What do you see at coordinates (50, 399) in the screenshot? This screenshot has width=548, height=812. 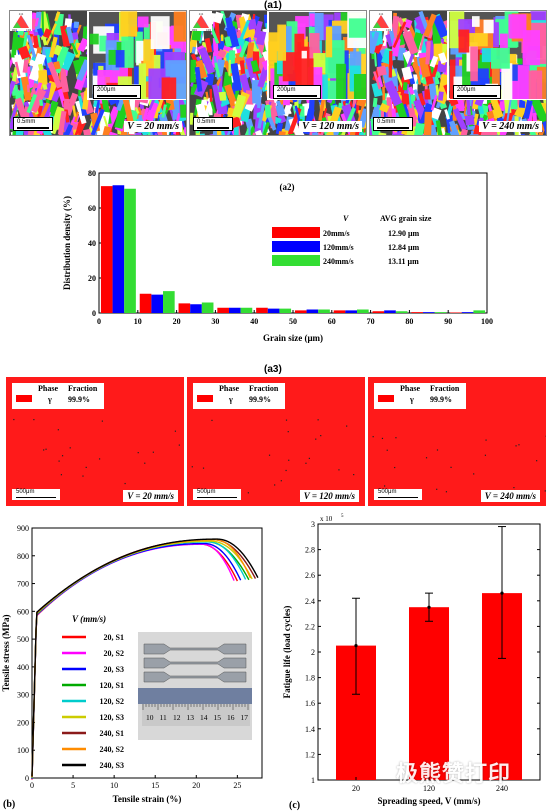 I see `phase-symbol: γ` at bounding box center [50, 399].